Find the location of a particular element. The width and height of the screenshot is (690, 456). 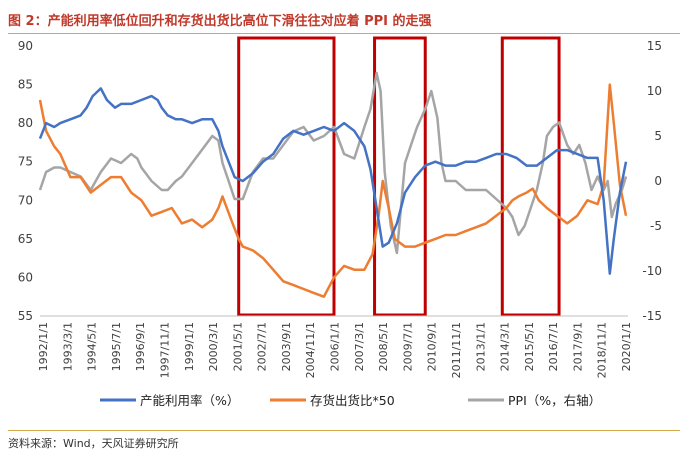

x-tick-label: 1993/3/1 is located at coordinates (67, 346).